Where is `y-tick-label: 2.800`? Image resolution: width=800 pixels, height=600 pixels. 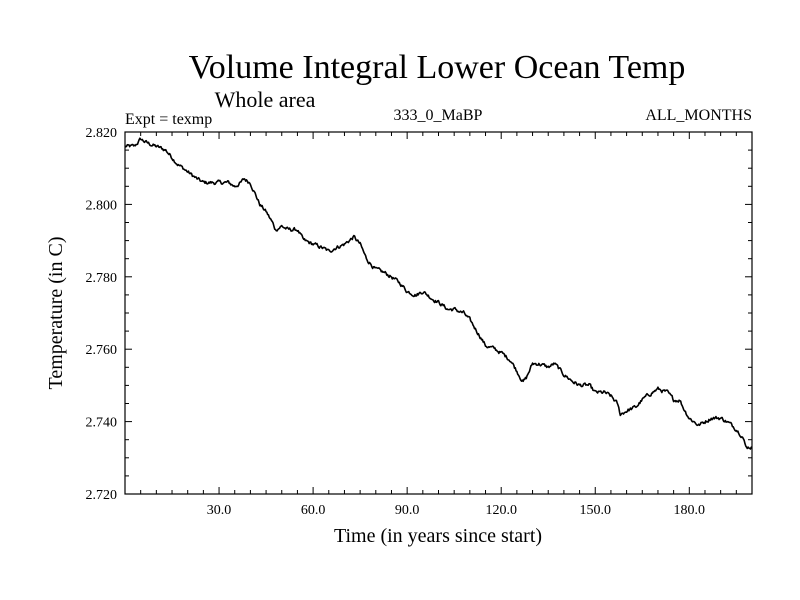 y-tick-label: 2.800 is located at coordinates (102, 205).